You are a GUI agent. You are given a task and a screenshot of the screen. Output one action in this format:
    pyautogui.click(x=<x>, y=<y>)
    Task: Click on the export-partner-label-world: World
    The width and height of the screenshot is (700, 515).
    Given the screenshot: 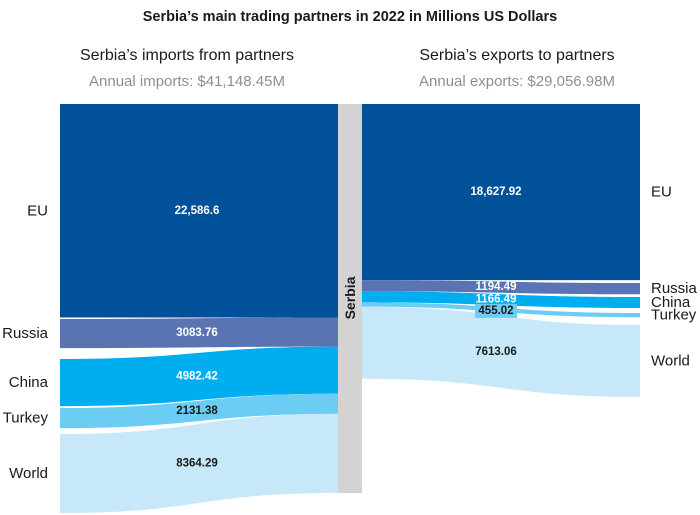 What is the action you would take?
    pyautogui.click(x=670, y=360)
    